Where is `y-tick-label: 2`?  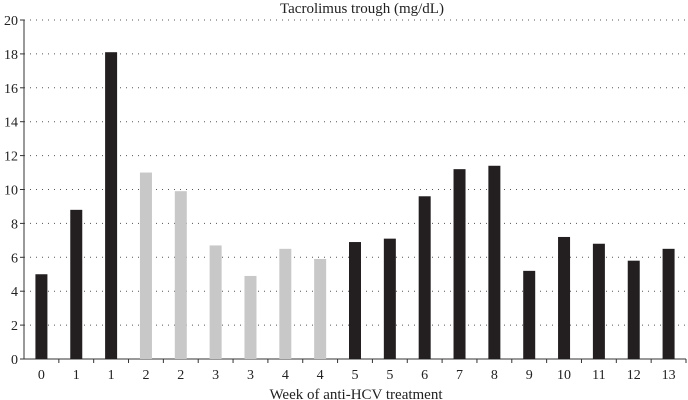 y-tick-label: 2 is located at coordinates (14, 326).